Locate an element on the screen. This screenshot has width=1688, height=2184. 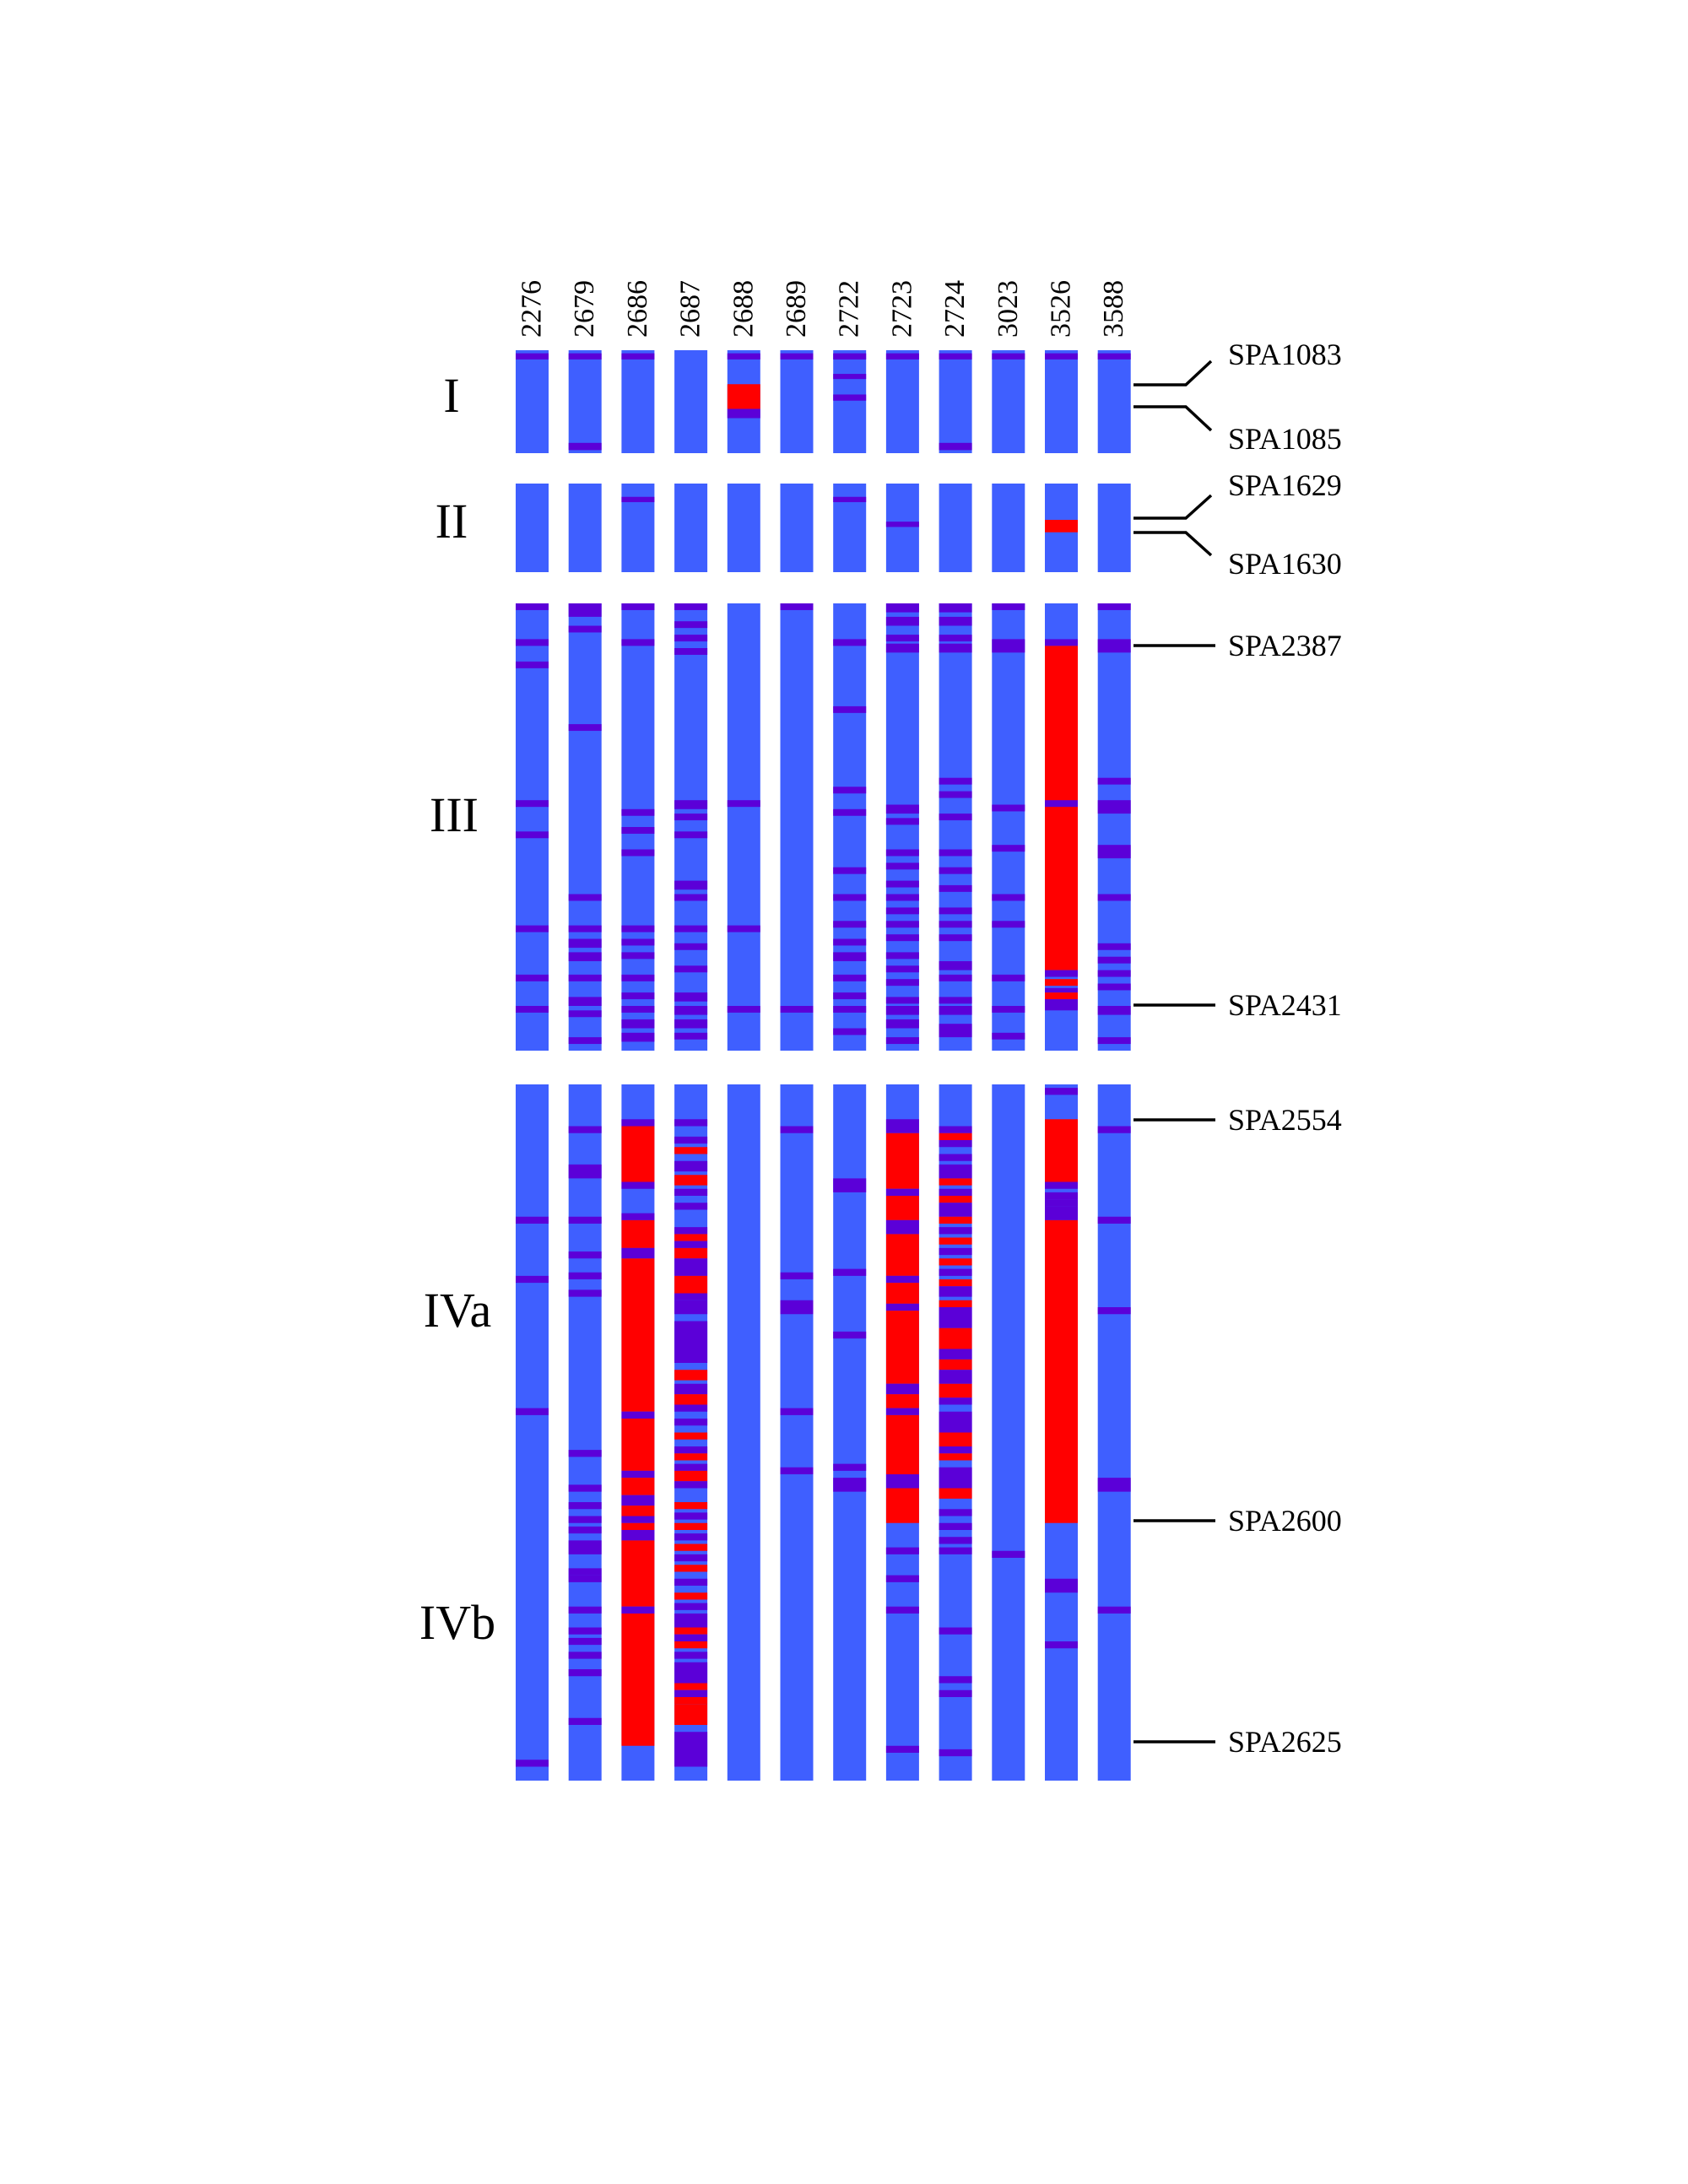
marker-label-spa2554: SPA2554 is located at coordinates (1285, 1120).